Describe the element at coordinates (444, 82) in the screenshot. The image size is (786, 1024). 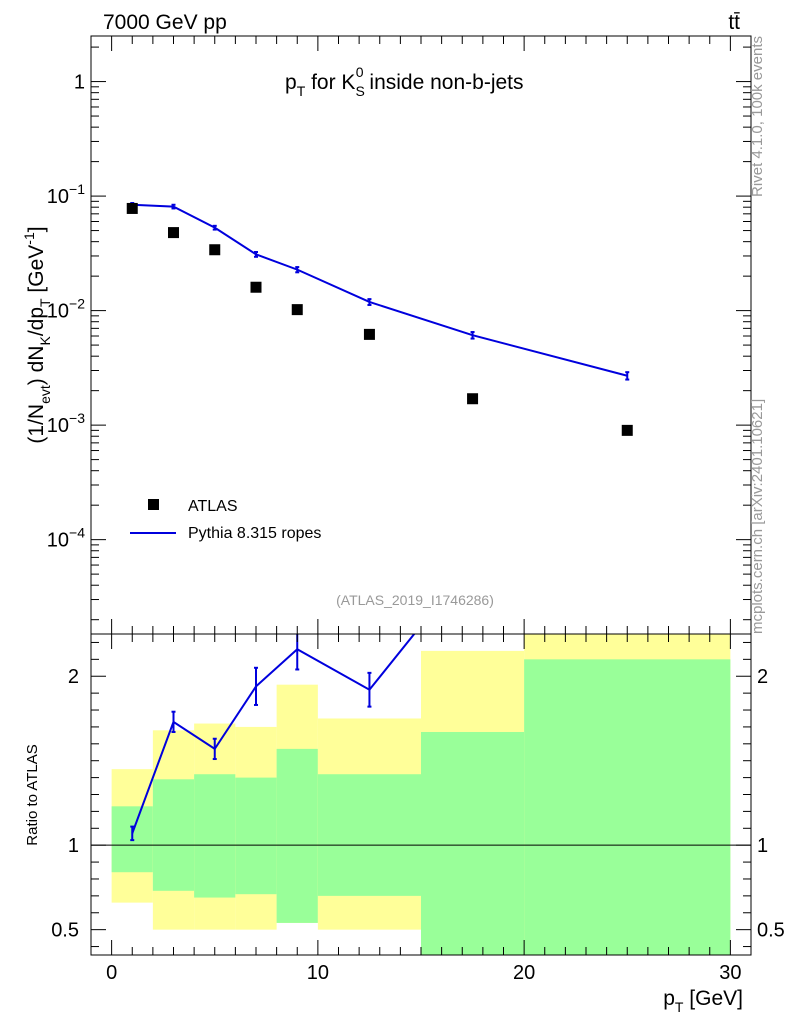
I see `title-rest: inside non-b-jets` at that location.